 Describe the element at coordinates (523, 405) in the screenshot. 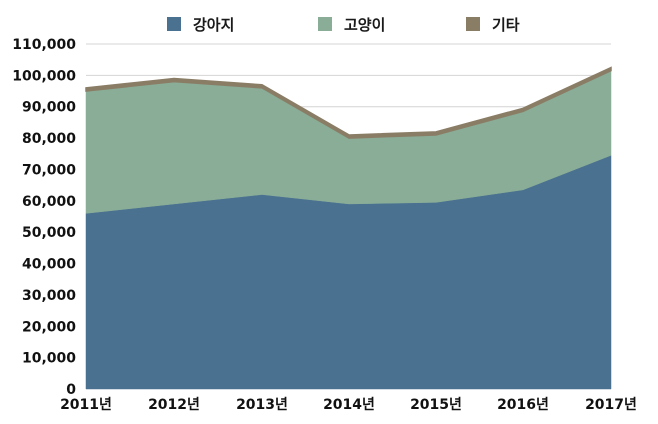

I see `x-tick-label: 2016년` at that location.